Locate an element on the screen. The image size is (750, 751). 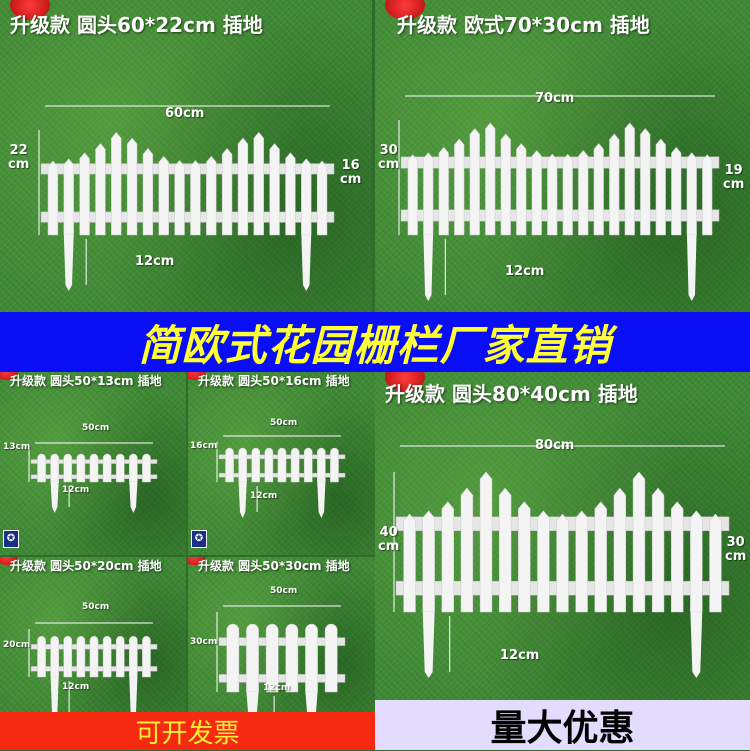
panel-title: 升级款 圆头80*40cm 插地 is located at coordinates (511, 394).